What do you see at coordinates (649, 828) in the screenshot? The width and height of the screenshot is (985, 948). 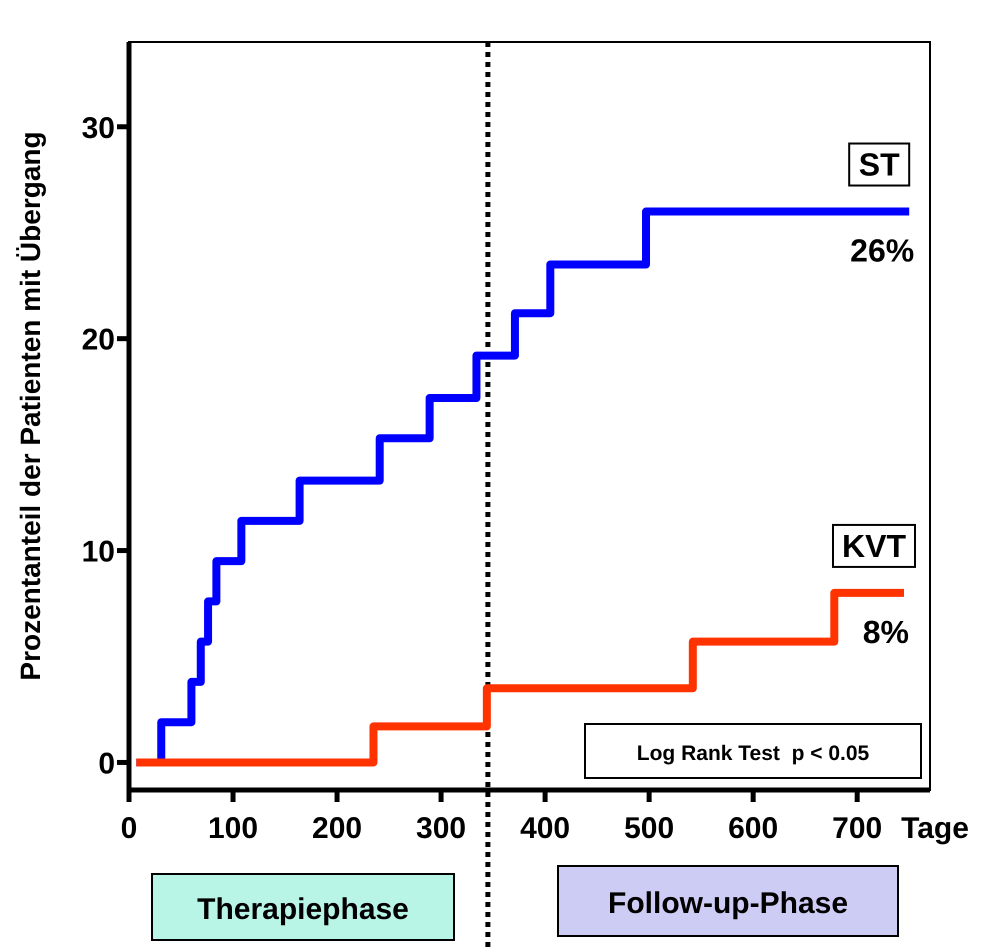 I see `x-tick-label: 500` at bounding box center [649, 828].